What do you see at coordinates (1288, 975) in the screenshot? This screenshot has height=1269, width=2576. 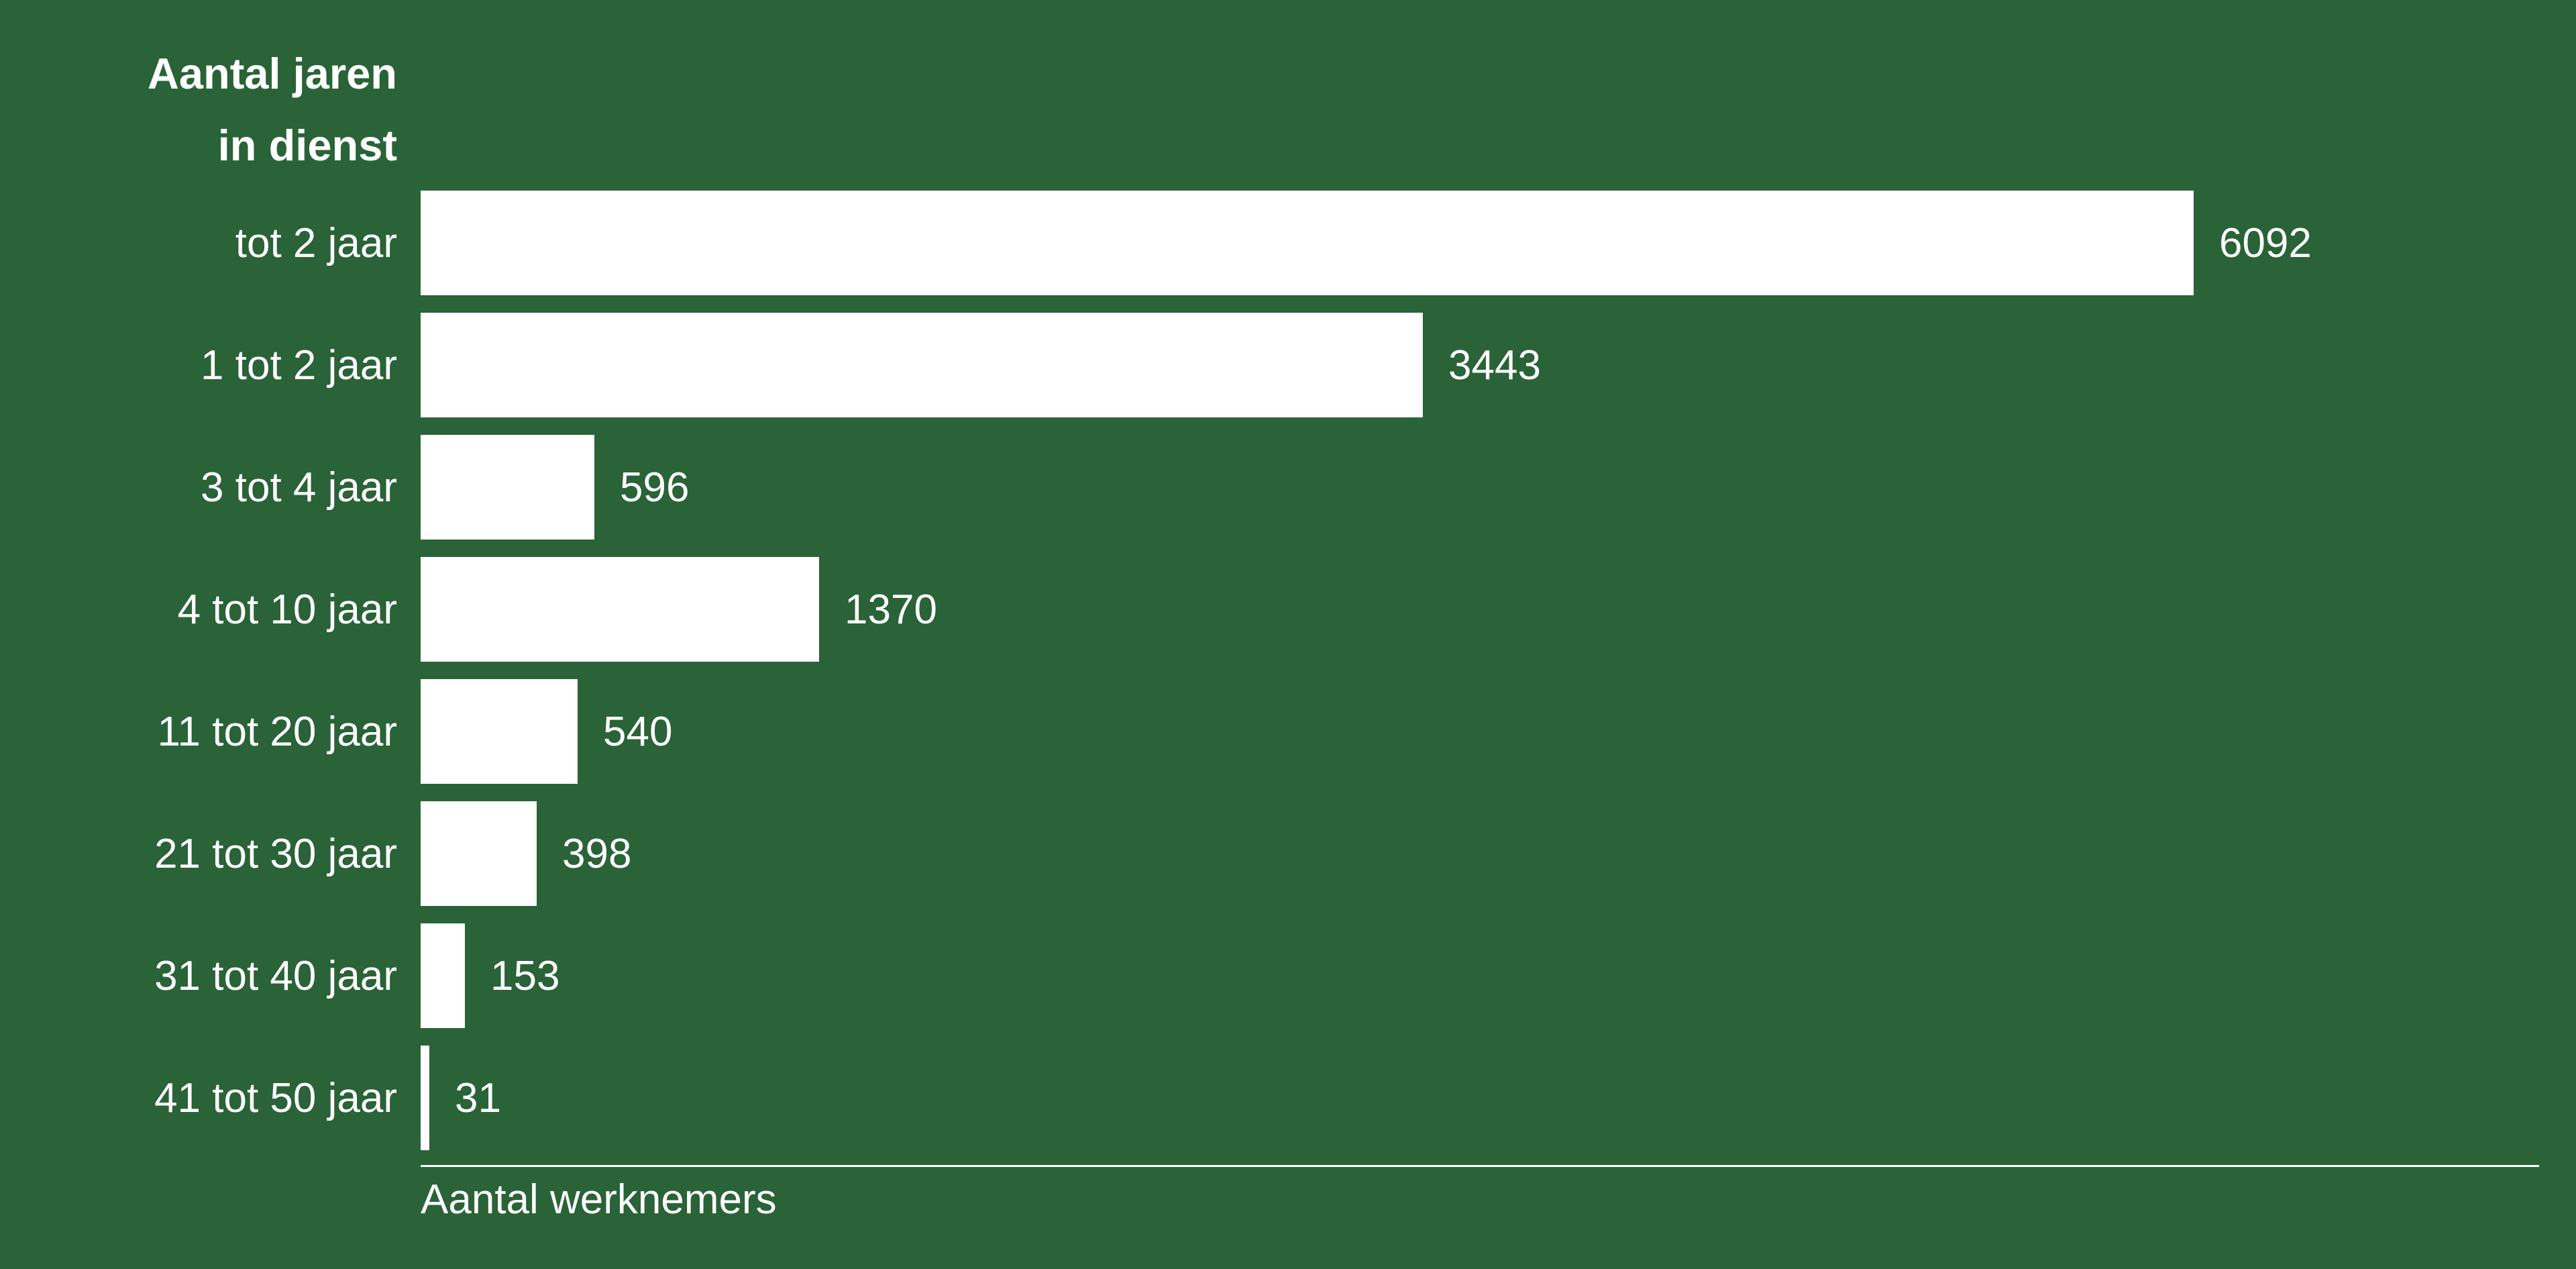 I see `chart-row: 31 tot 40 jaar 153` at bounding box center [1288, 975].